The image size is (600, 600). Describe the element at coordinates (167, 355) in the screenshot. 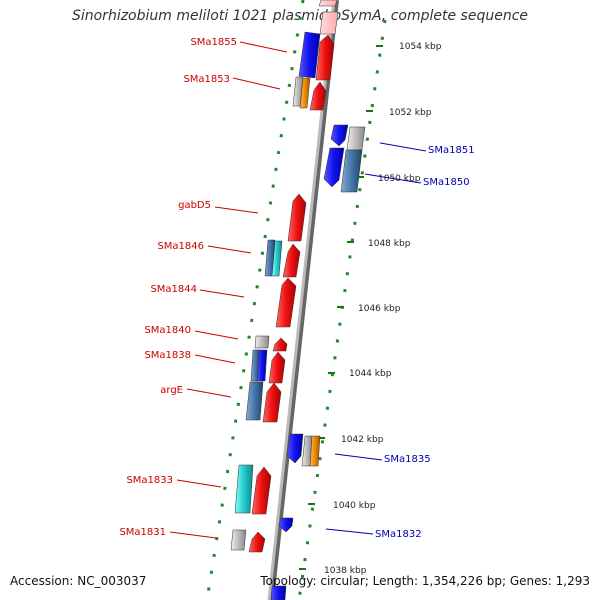

I see `gene-label: SMa1838` at that location.